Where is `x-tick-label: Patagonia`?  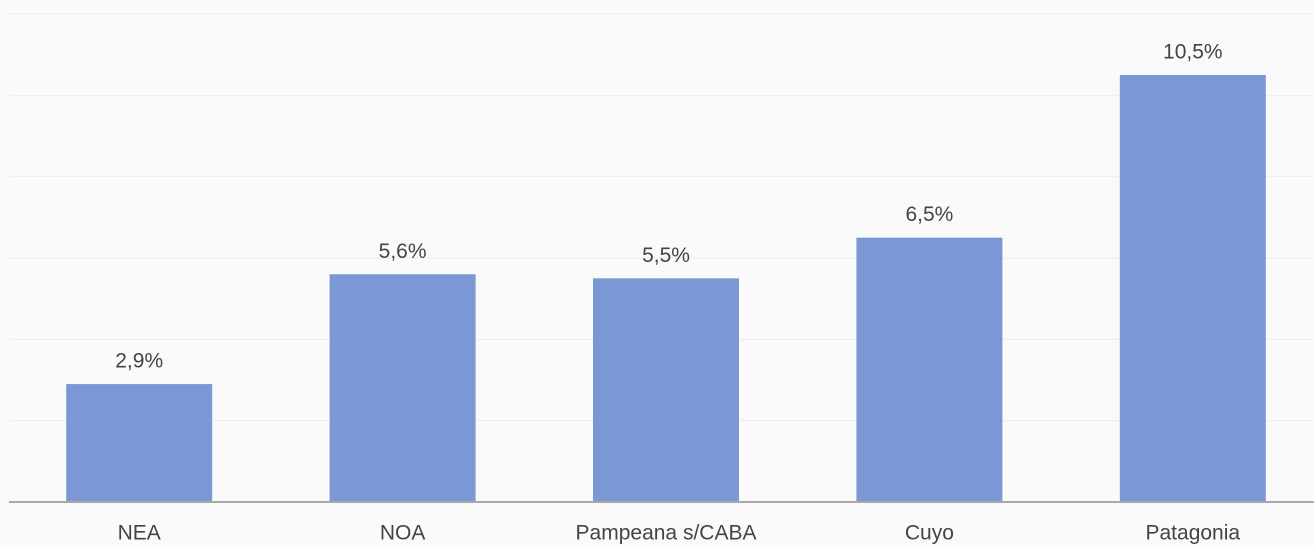
x-tick-label: Patagonia is located at coordinates (1193, 533).